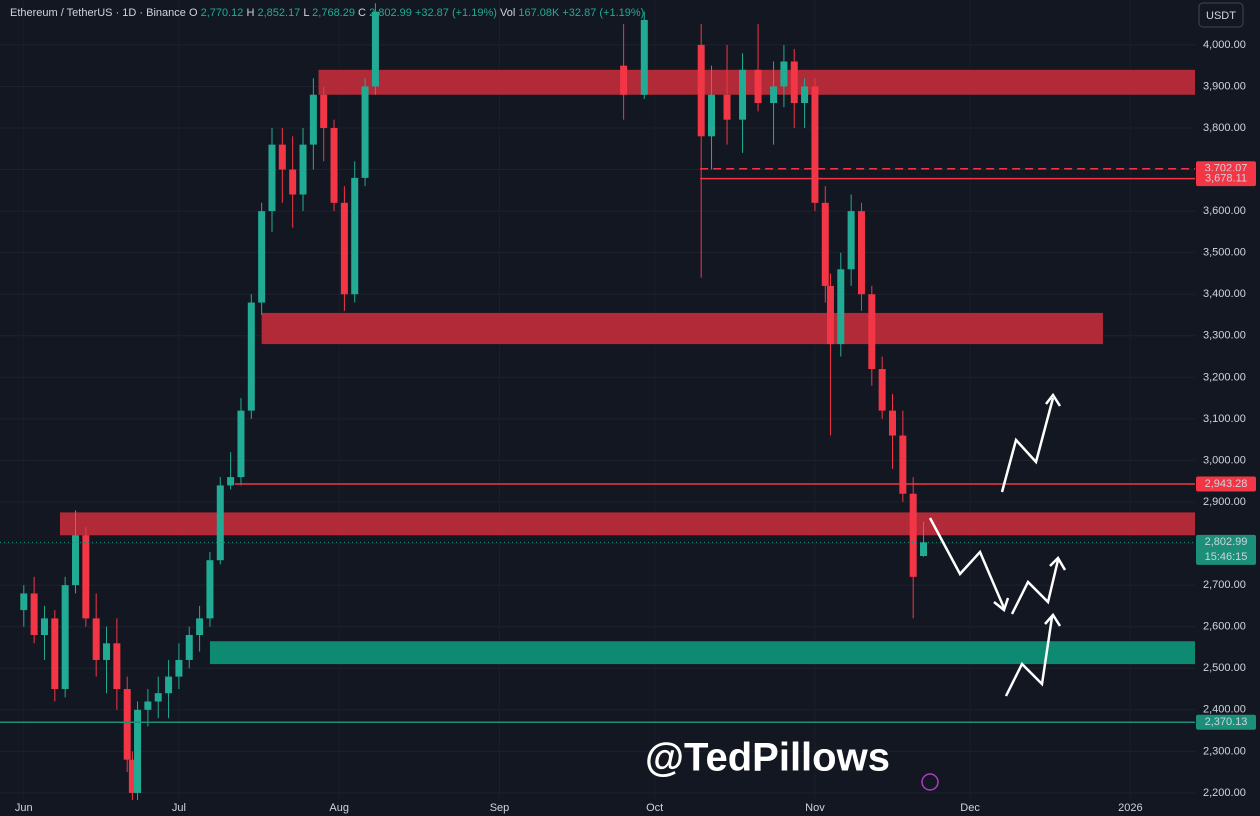 The height and width of the screenshot is (816, 1260). I want to click on y-tick-label: 3,800.00, so click(1224, 128).